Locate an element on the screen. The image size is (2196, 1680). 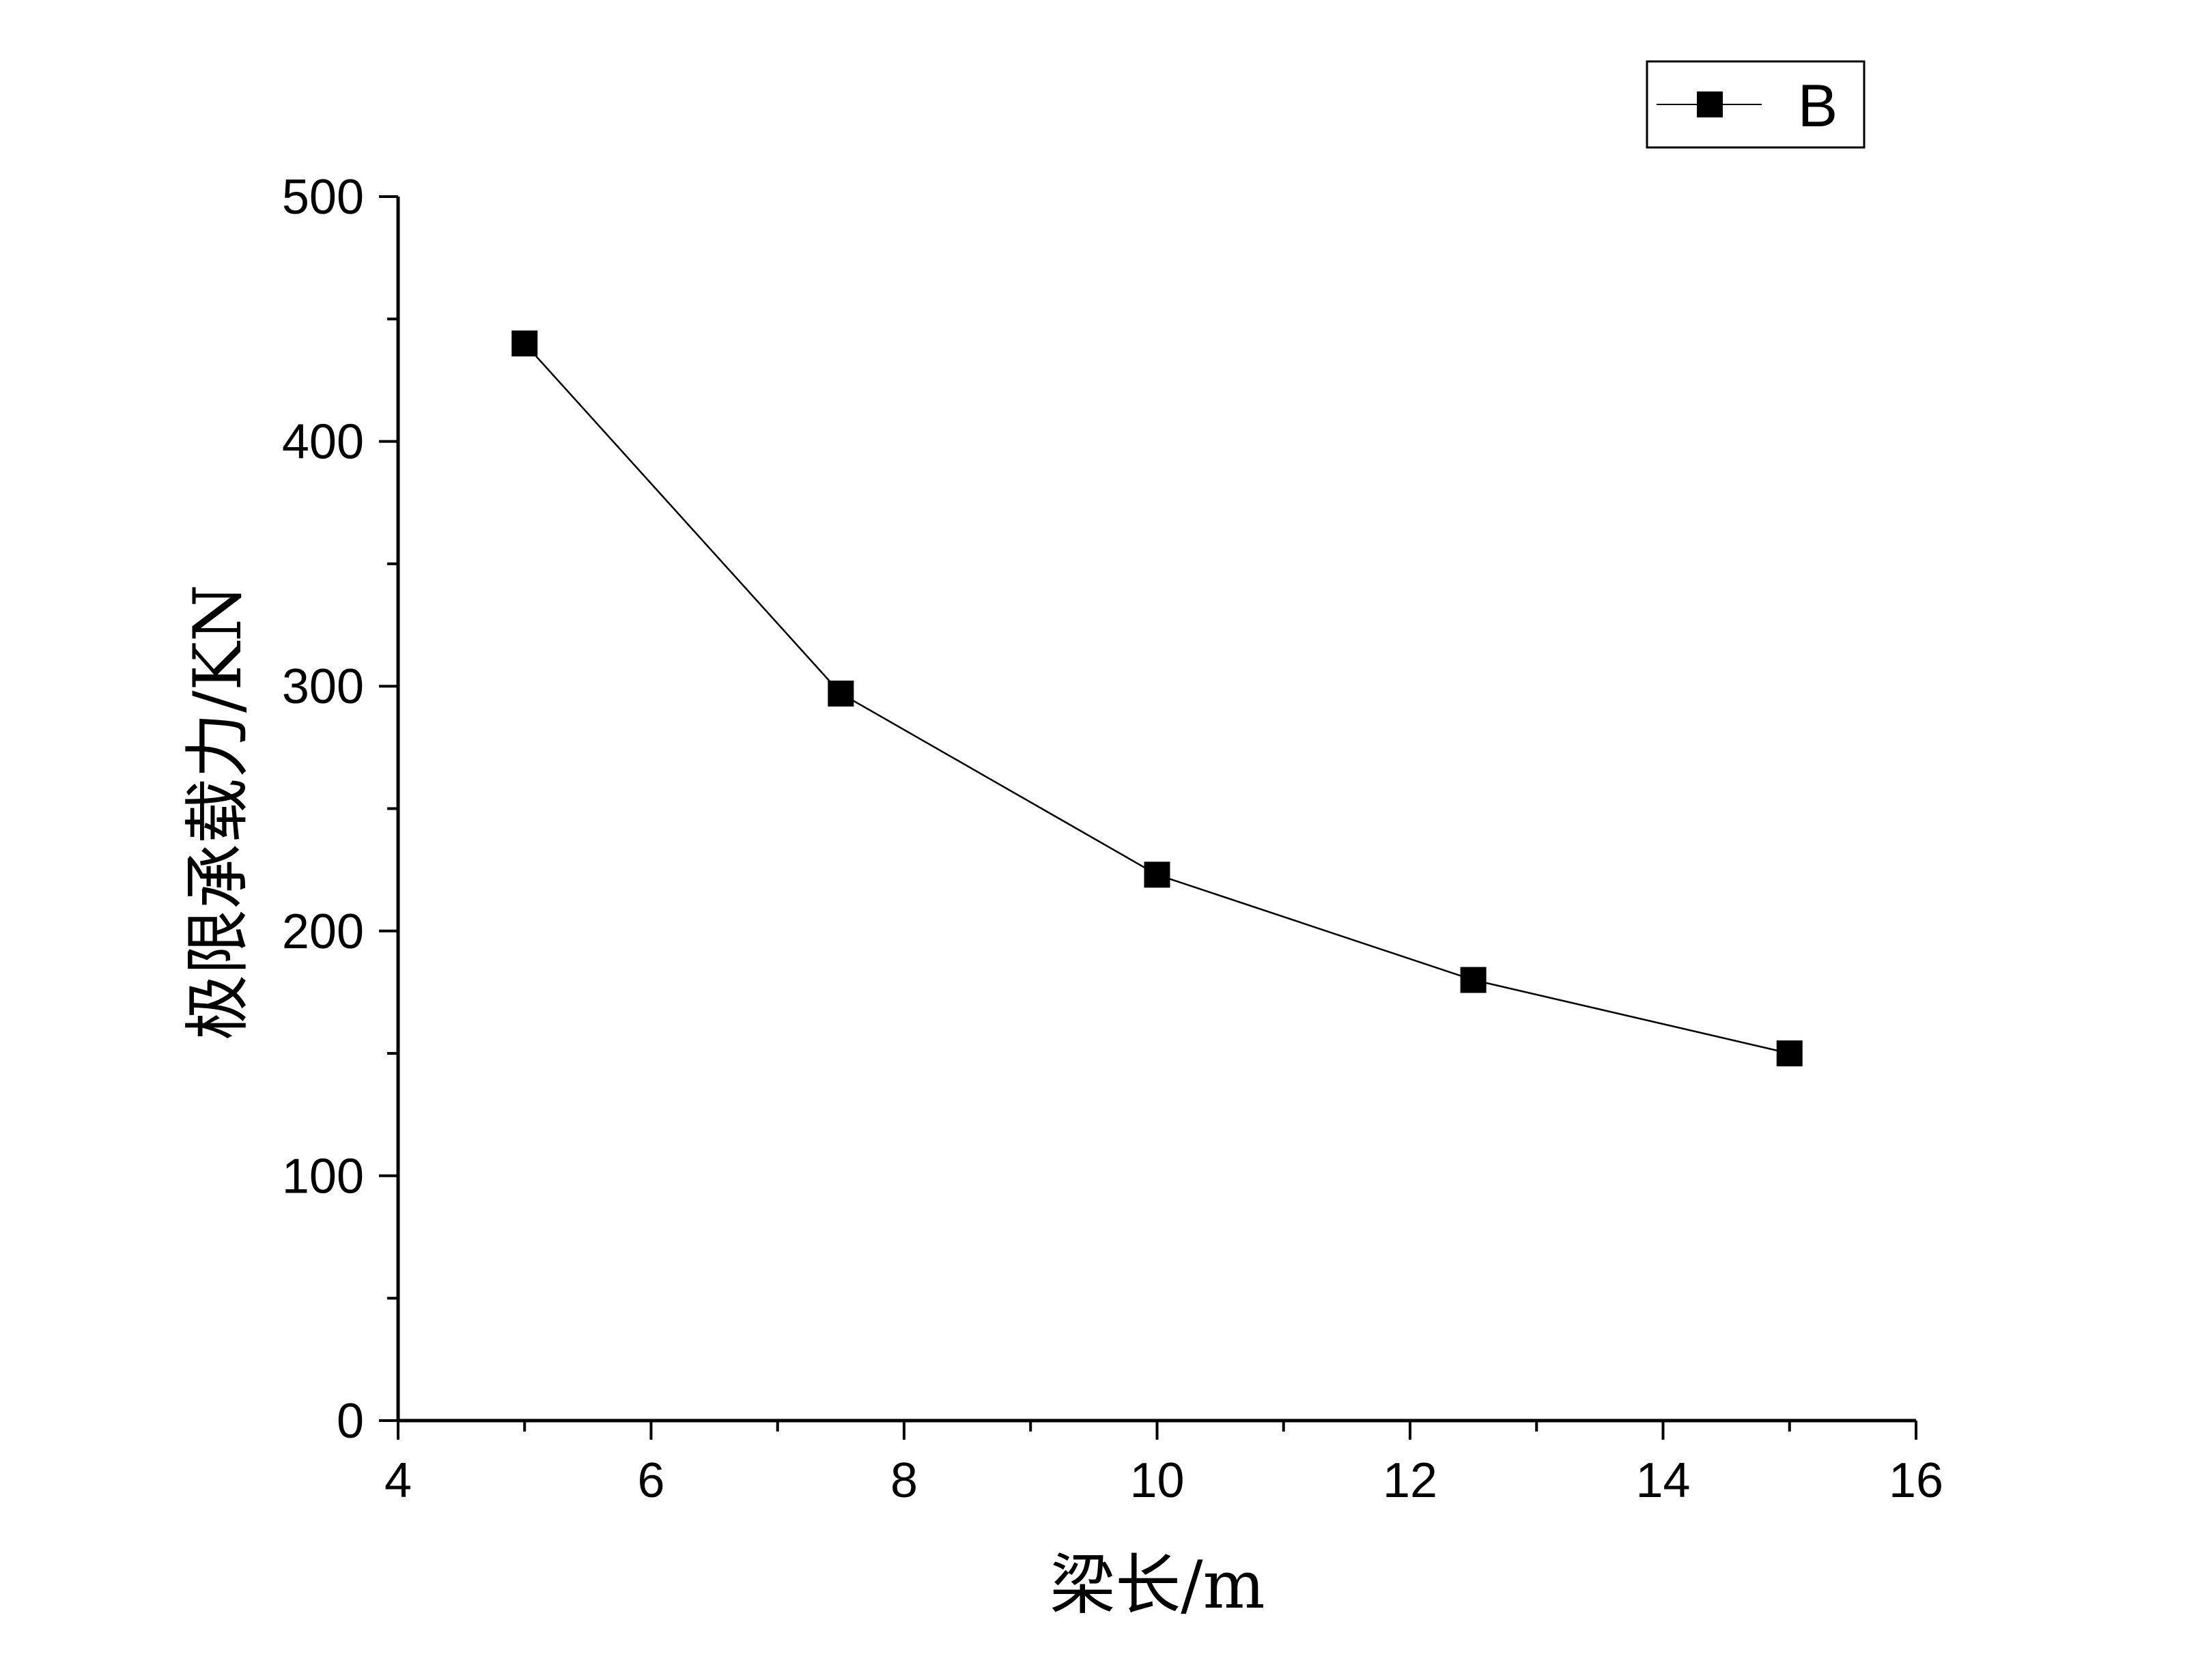
x-tick-label: 4 is located at coordinates (398, 1480).